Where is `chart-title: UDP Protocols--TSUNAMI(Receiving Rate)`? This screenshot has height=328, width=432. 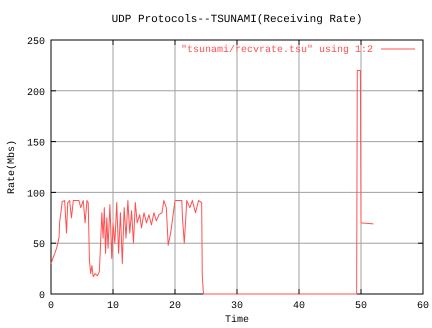
chart-title: UDP Protocols--TSUNAMI(Receiving Rate) is located at coordinates (237, 20).